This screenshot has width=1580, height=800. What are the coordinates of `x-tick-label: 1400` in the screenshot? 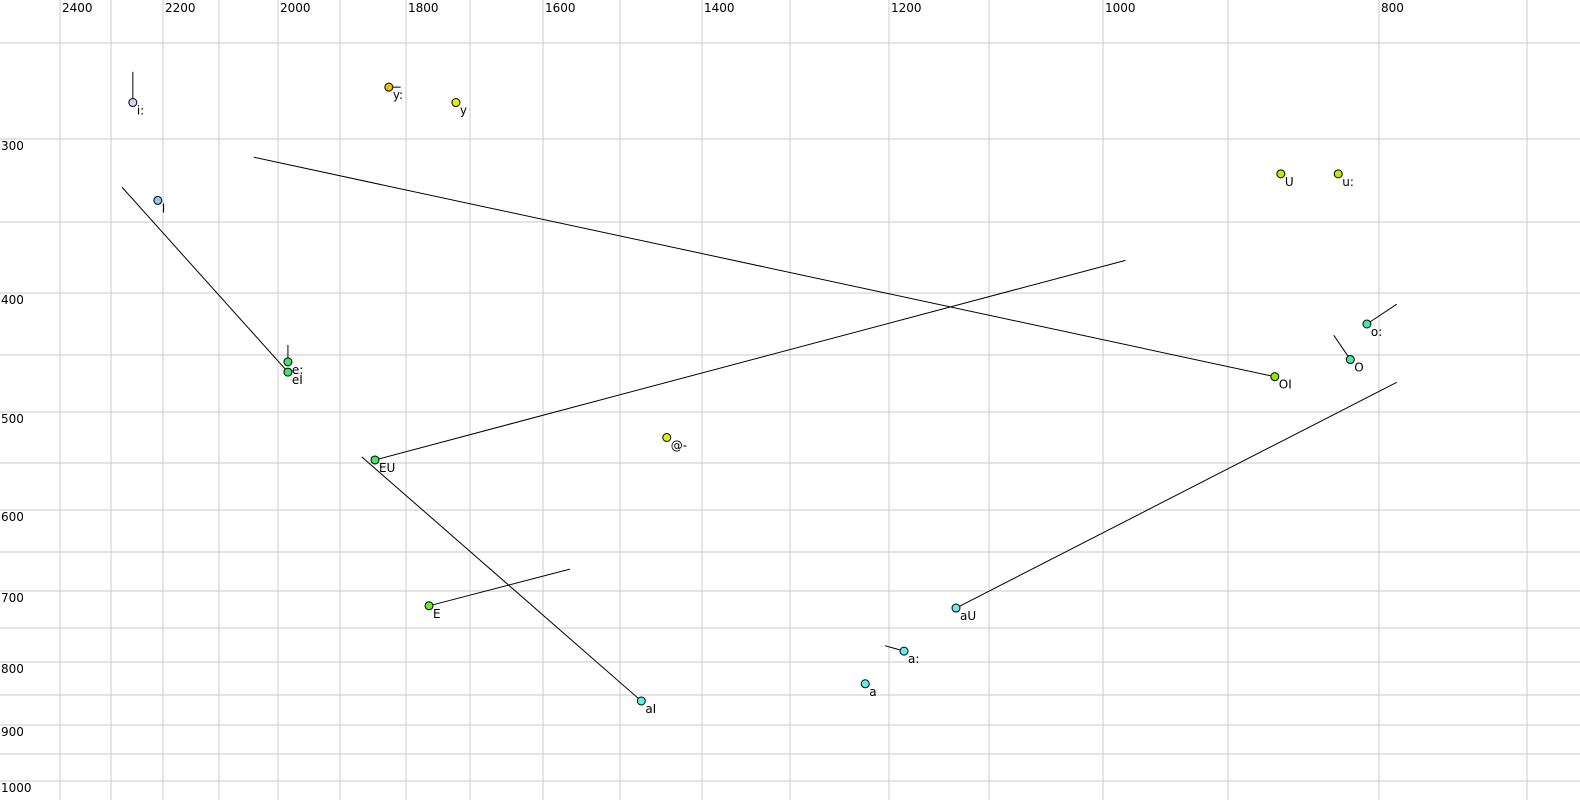 It's located at (719, 8).